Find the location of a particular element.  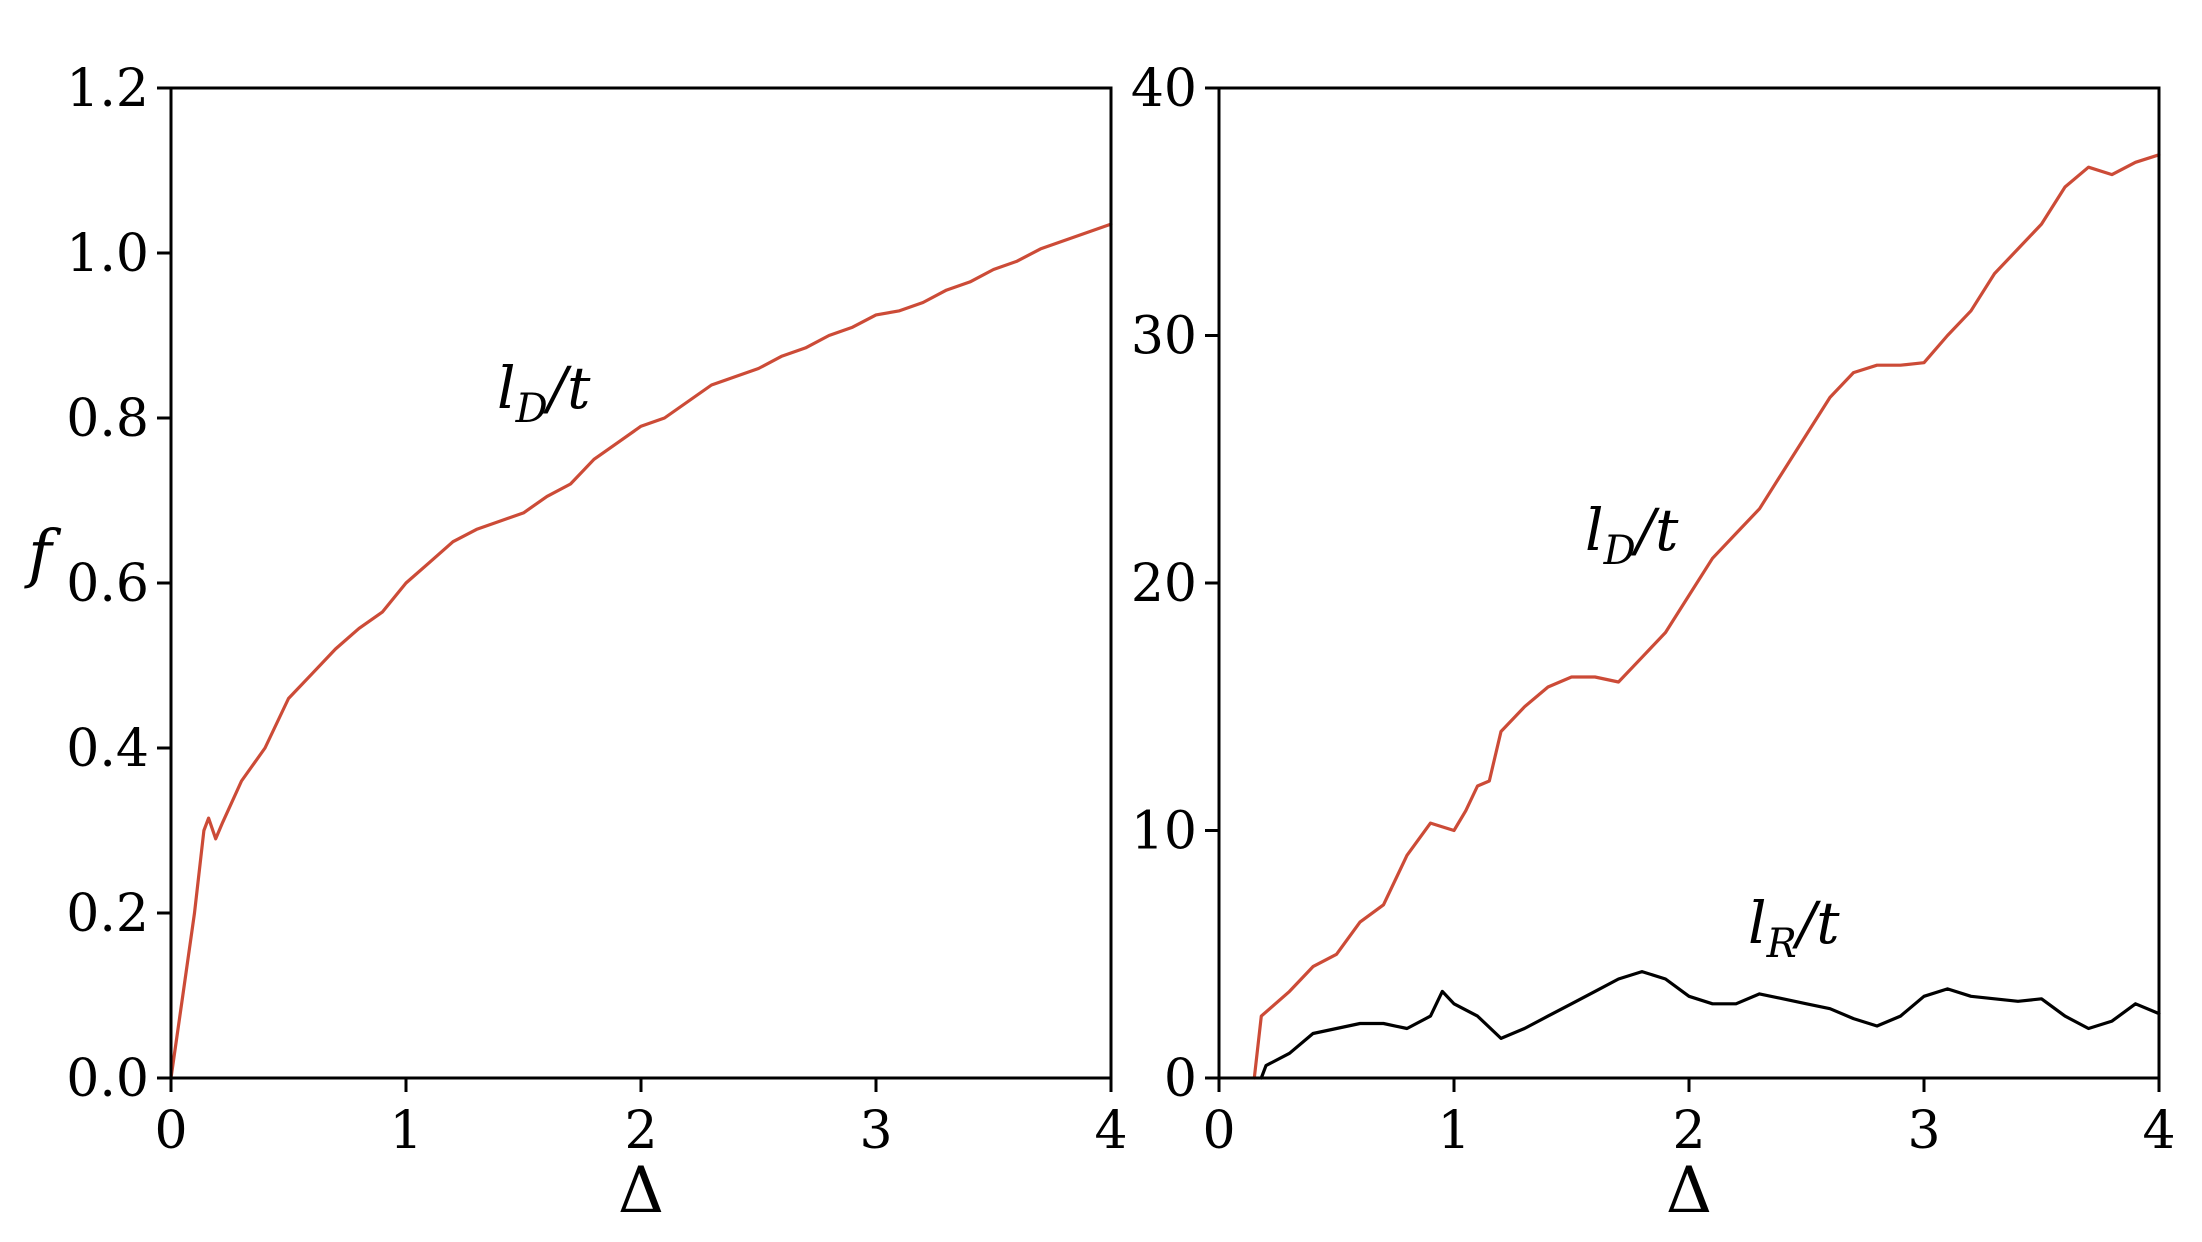

series-annotation: lR/t is located at coordinates (1794, 928).